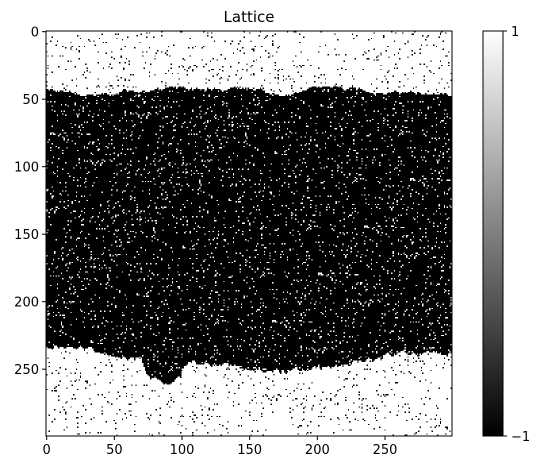 The image size is (543, 470). What do you see at coordinates (493, 233) in the screenshot?
I see `colorbar` at bounding box center [493, 233].